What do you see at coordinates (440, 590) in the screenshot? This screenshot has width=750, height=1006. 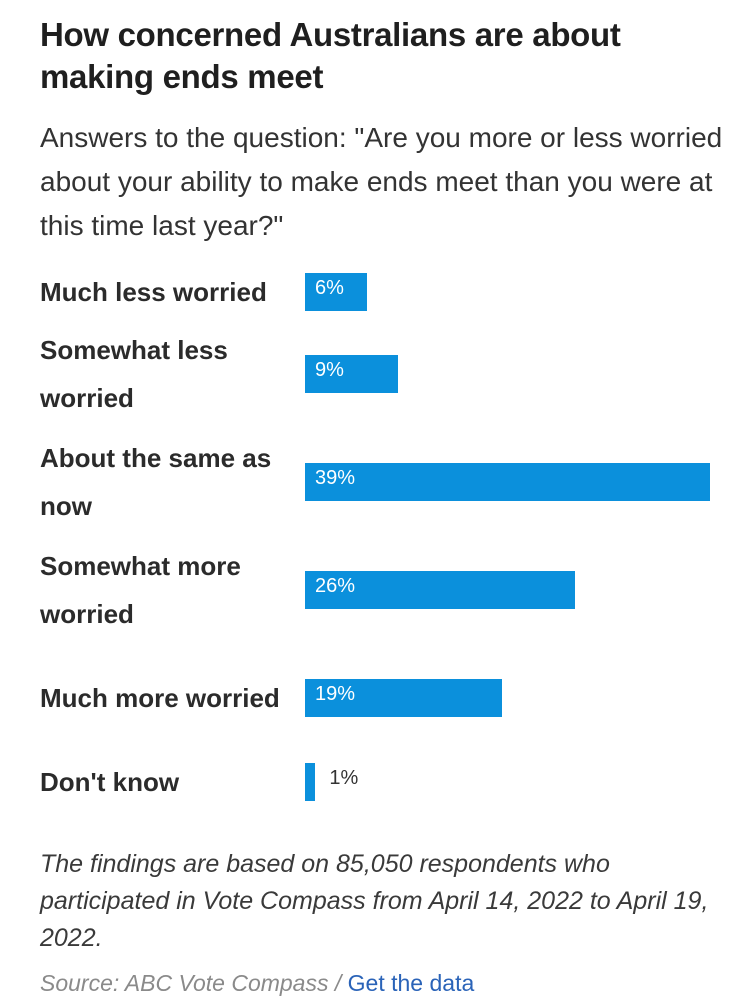 I see `bar-somewhat-more-worried` at bounding box center [440, 590].